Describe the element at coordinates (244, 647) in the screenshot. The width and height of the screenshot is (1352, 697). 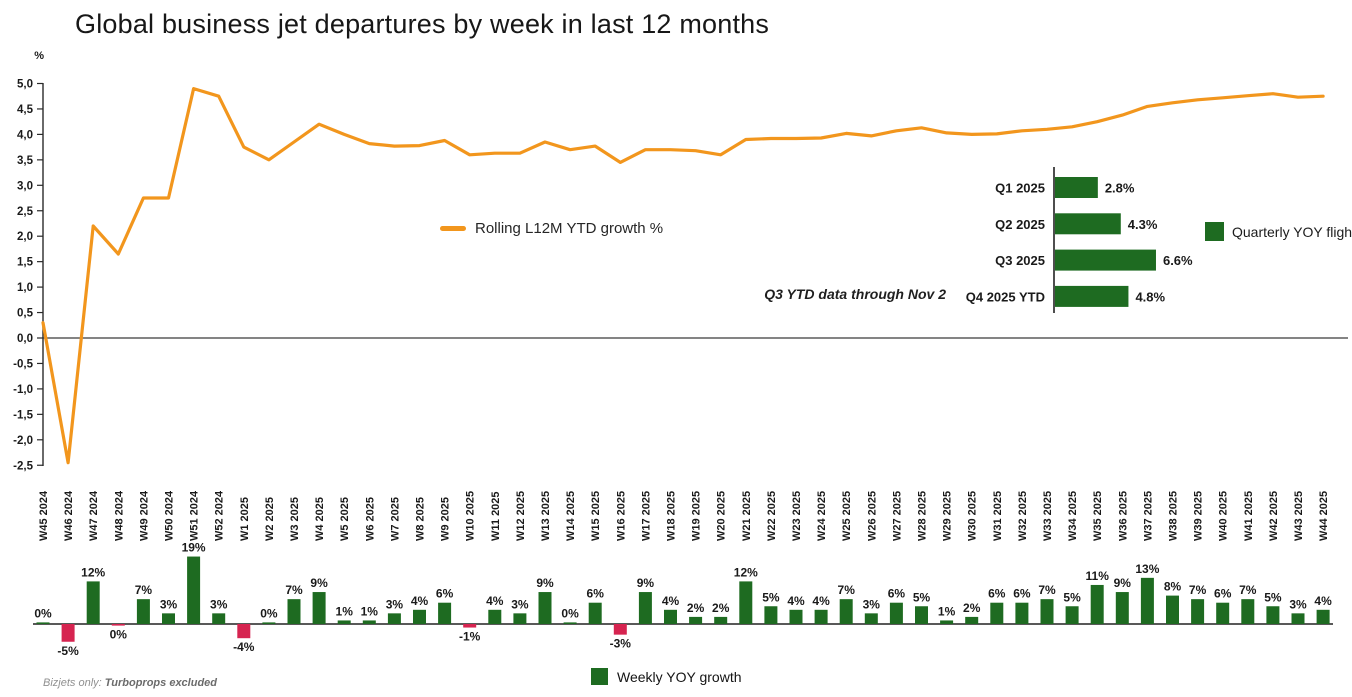
I see `weekly-bar-value: -4%` at that location.